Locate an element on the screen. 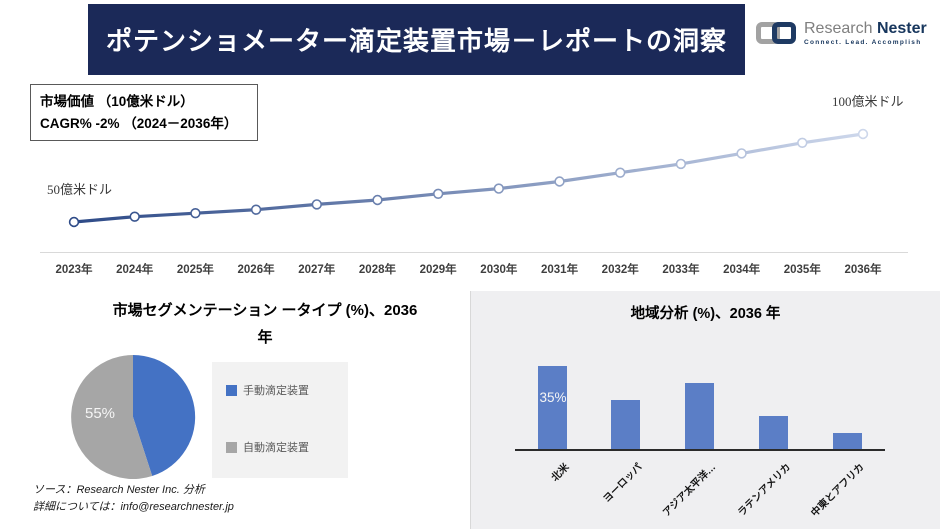 This screenshot has height=529, width=940. data-point-2035年 is located at coordinates (802, 143).